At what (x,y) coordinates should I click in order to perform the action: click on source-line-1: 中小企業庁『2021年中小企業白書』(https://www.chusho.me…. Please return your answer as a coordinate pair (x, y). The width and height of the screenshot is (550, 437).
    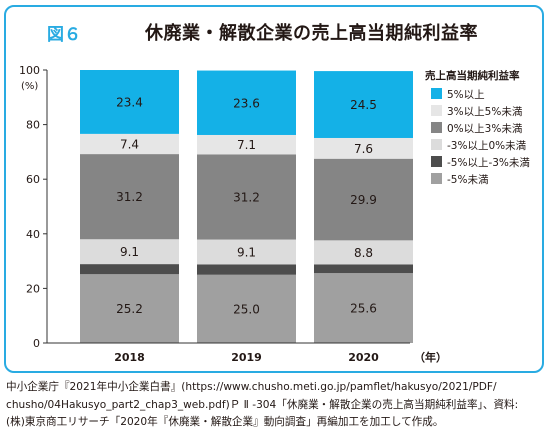
    Looking at the image, I should click on (251, 387).